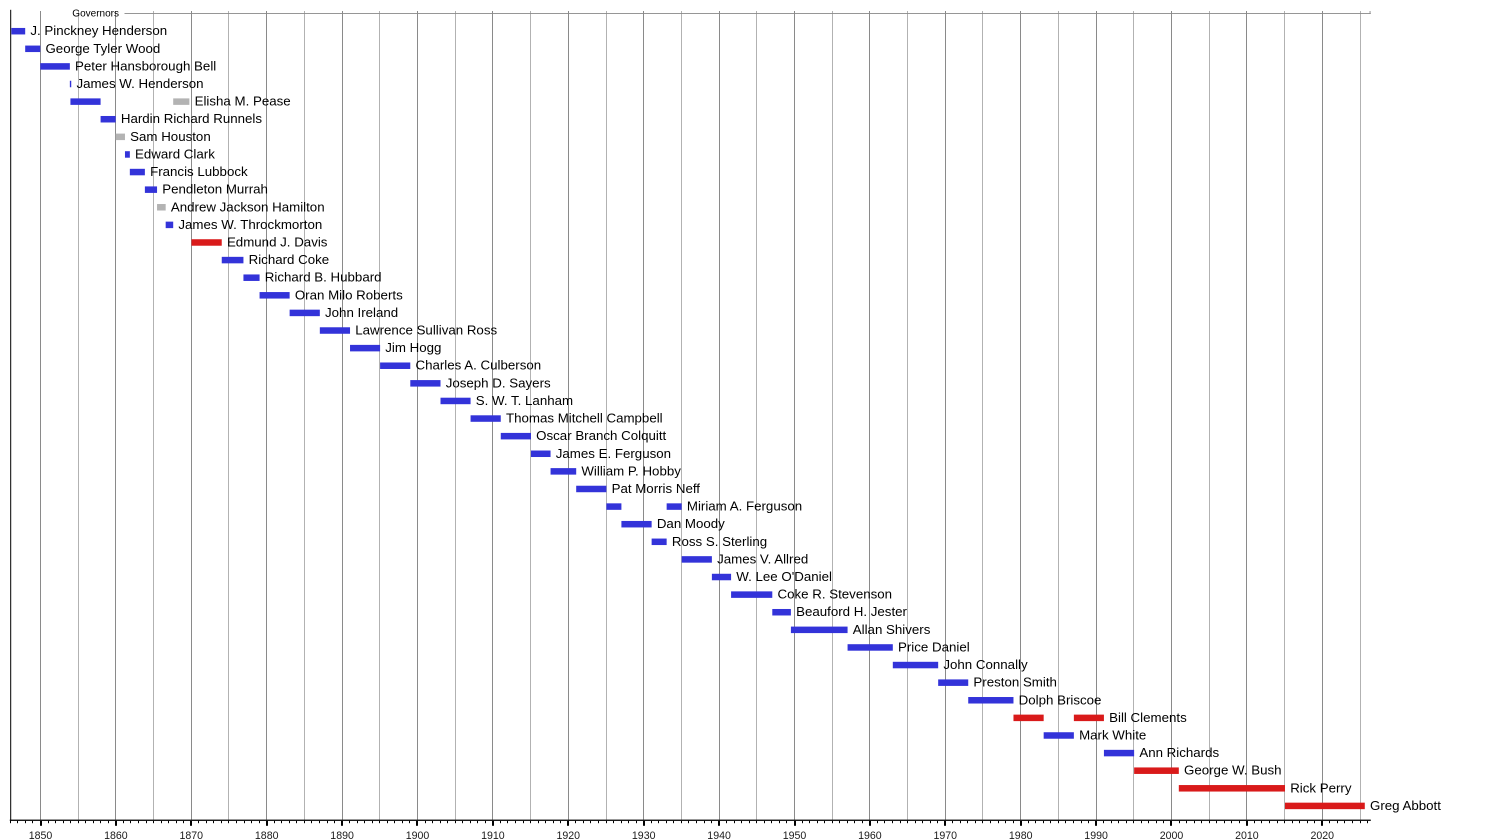  What do you see at coordinates (1405, 805) in the screenshot?
I see `svg-text: Greg Abbott` at bounding box center [1405, 805].